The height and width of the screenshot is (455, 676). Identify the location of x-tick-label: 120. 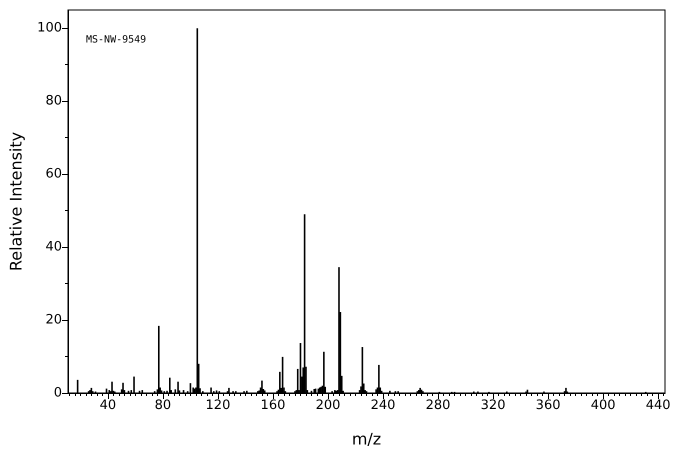
(218, 405).